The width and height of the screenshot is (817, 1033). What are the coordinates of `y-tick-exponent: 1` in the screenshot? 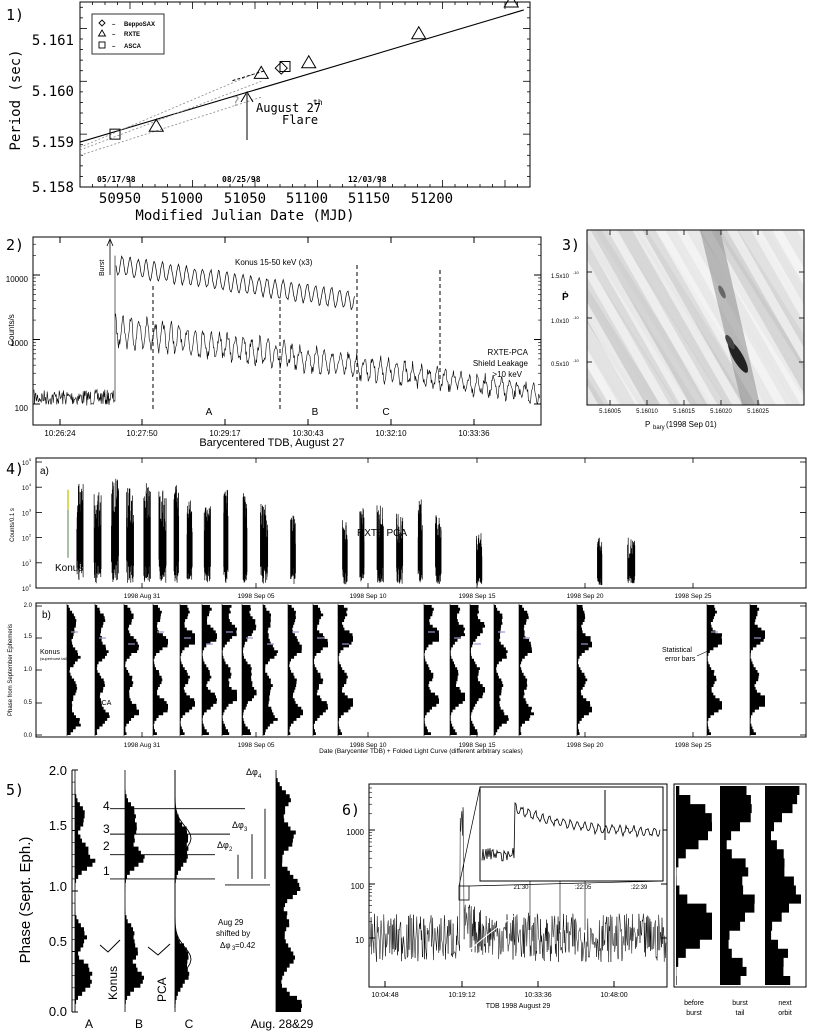 It's located at (30, 560).